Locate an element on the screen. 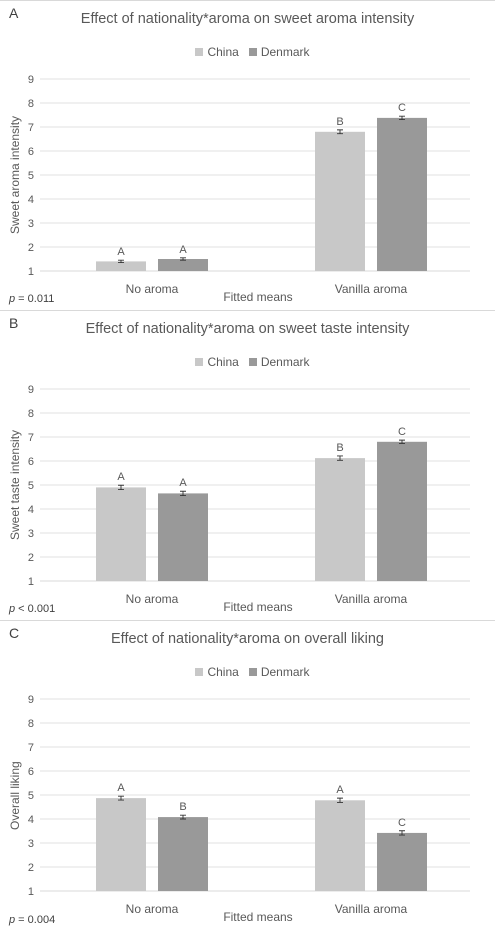  p-value: p = 0.004 is located at coordinates (32, 920).